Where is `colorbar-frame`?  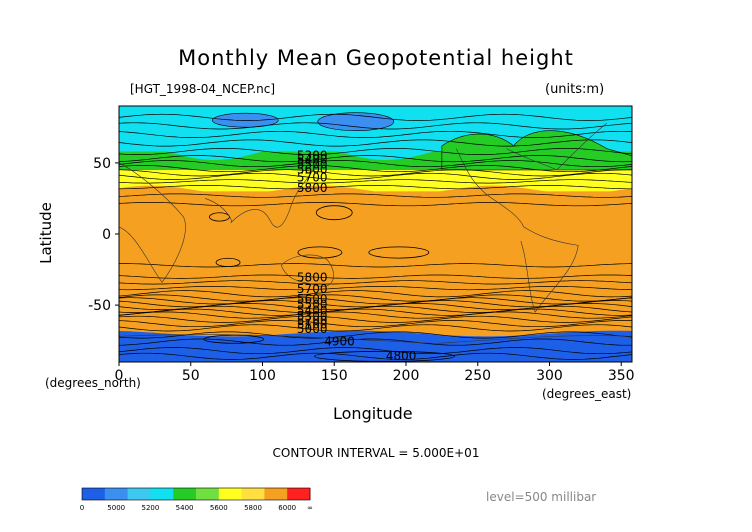
colorbar-frame is located at coordinates (196, 494).